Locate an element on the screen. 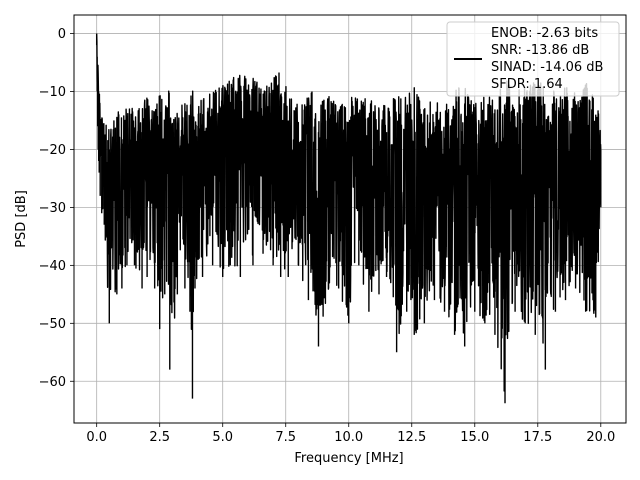 The width and height of the screenshot is (640, 480). x-axis-ticks: 0.0 2.5 5.0 7.5 10.0 12.5 15.0 17.5 20.0 is located at coordinates (350, 434).